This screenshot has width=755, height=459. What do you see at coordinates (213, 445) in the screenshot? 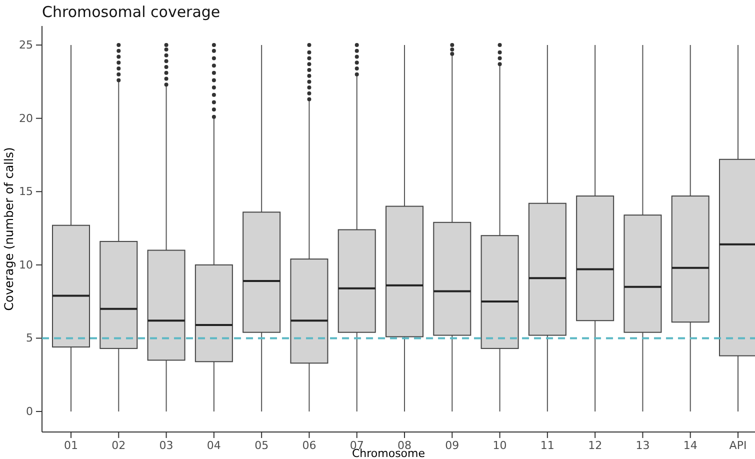
I see `x-tick-label: 04` at bounding box center [213, 445].